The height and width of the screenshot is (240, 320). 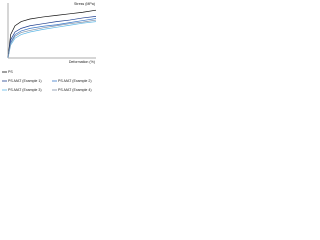 What do you see at coordinates (10, 72) in the screenshot?
I see `legend-label: PS` at bounding box center [10, 72].